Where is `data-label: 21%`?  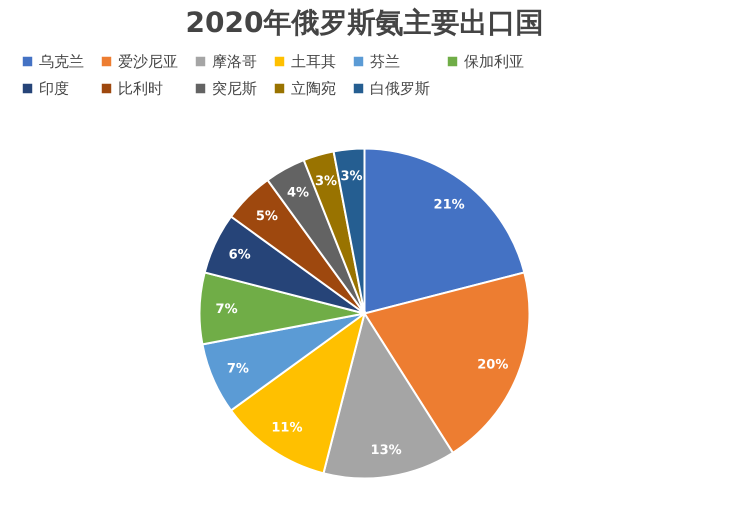
data-label: 21% is located at coordinates (449, 204).